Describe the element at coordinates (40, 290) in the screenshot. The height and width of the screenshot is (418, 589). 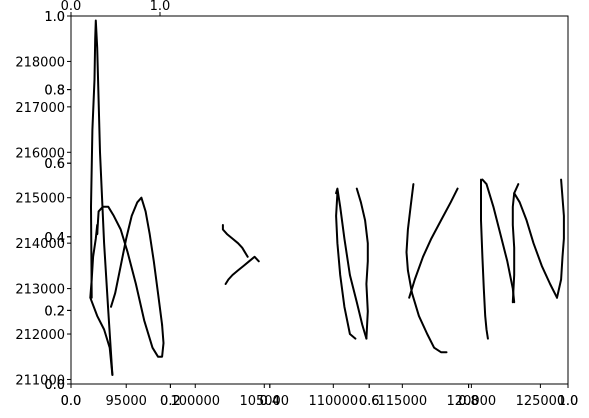
I see `y-tick-label: 213000` at that location.